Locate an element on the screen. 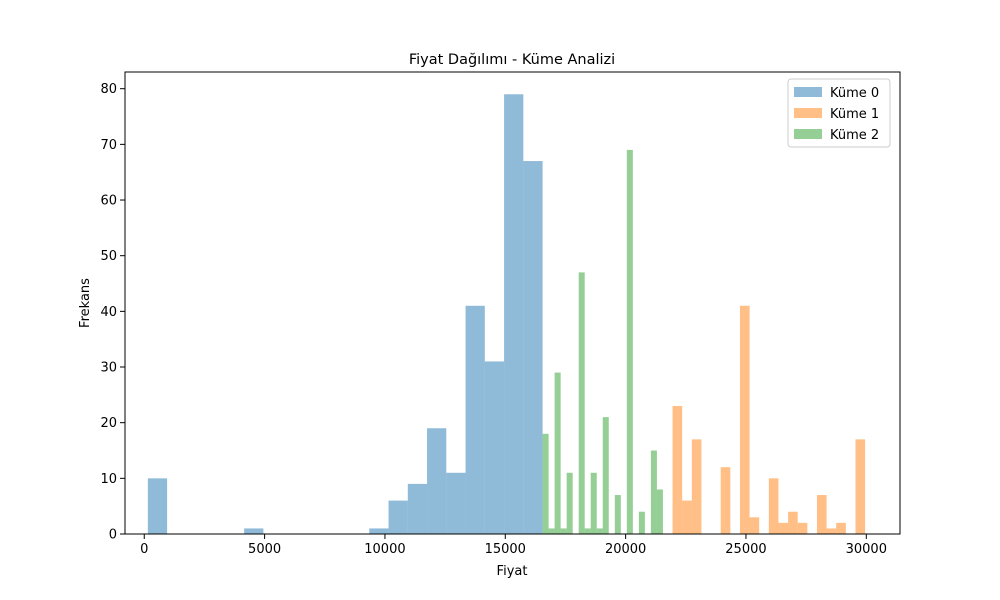  chart-title: Fiyat Dağılımı - Küme Analizi is located at coordinates (512, 60).